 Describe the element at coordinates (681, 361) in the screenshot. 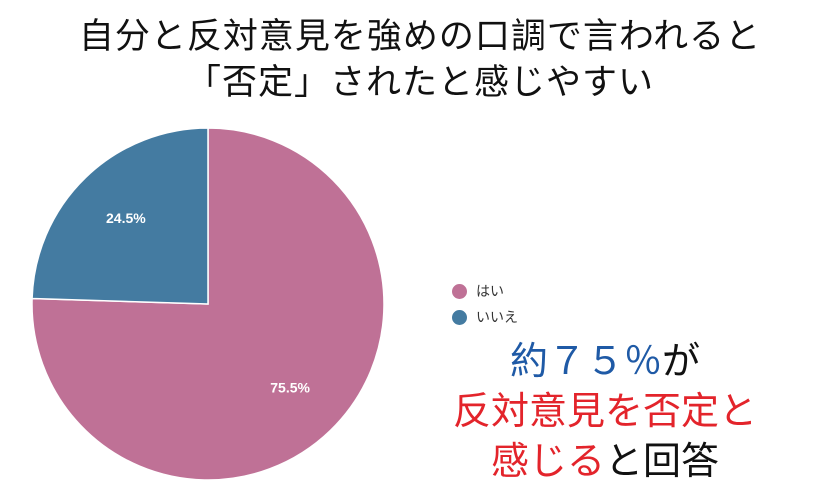

I see `callout-particle: が` at that location.